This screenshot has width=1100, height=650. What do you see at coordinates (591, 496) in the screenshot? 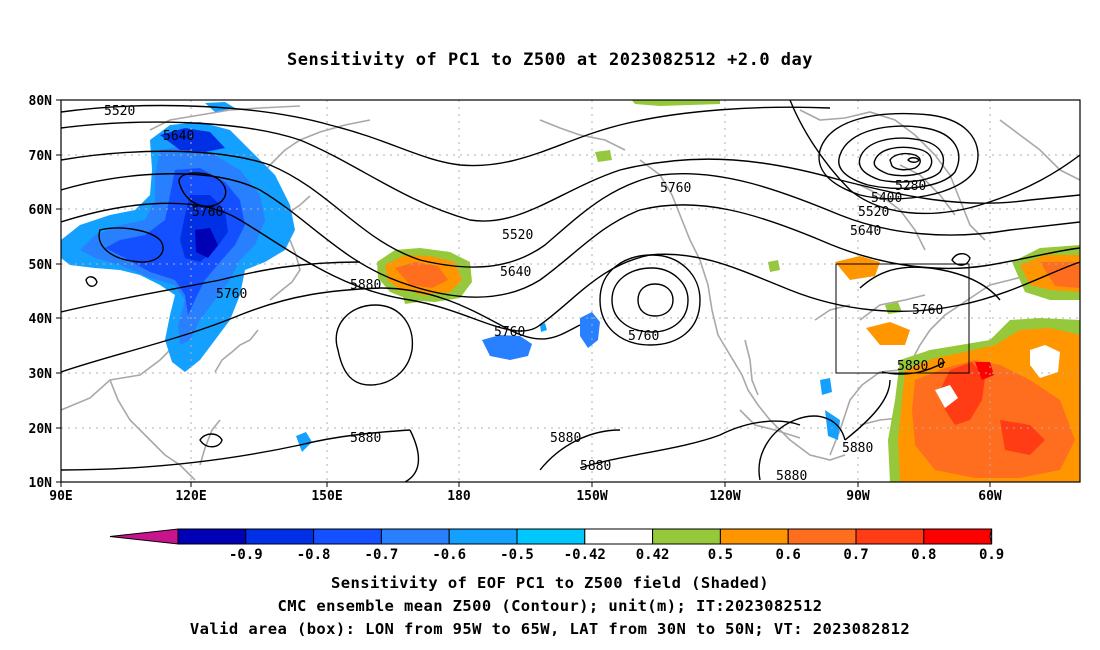
I see `lon-tick-label: 150W` at bounding box center [591, 496].